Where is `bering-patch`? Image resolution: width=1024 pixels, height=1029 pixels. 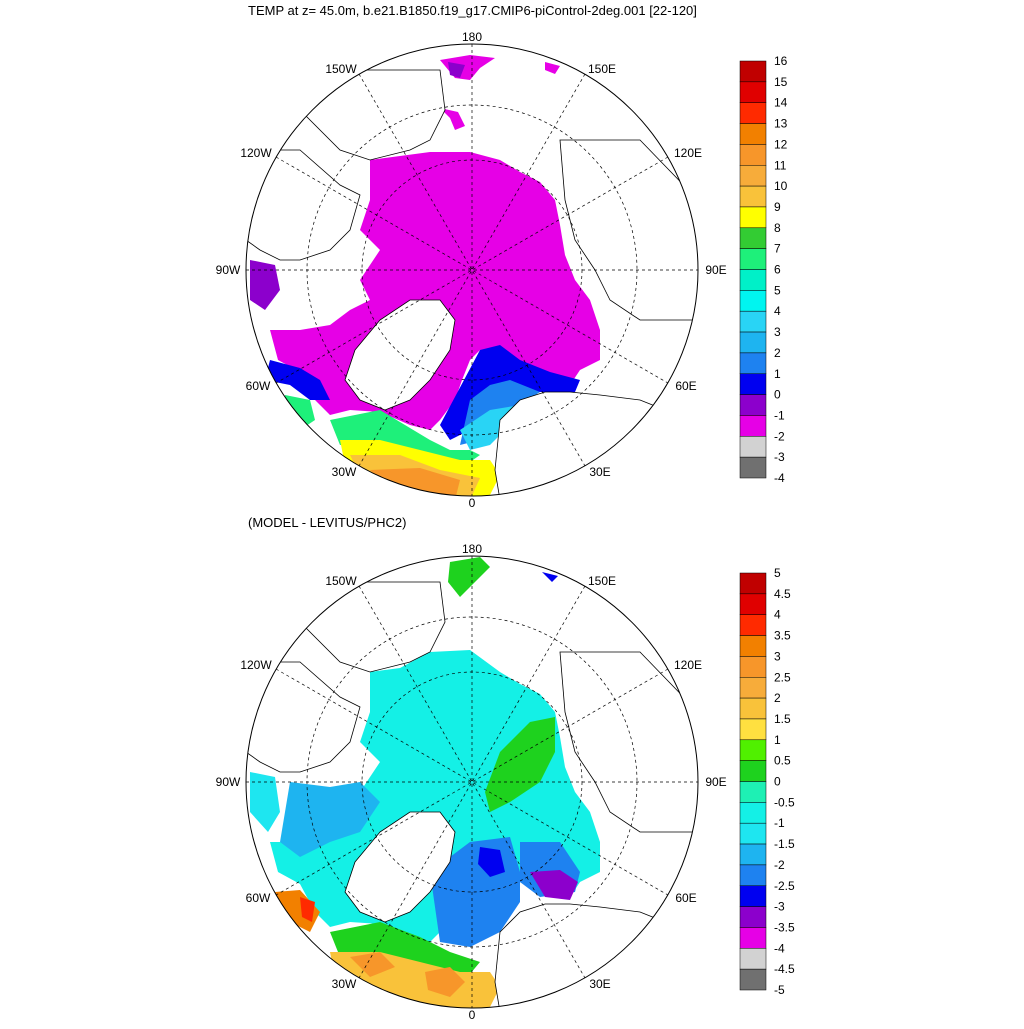
bering-patch is located at coordinates (552, 68).